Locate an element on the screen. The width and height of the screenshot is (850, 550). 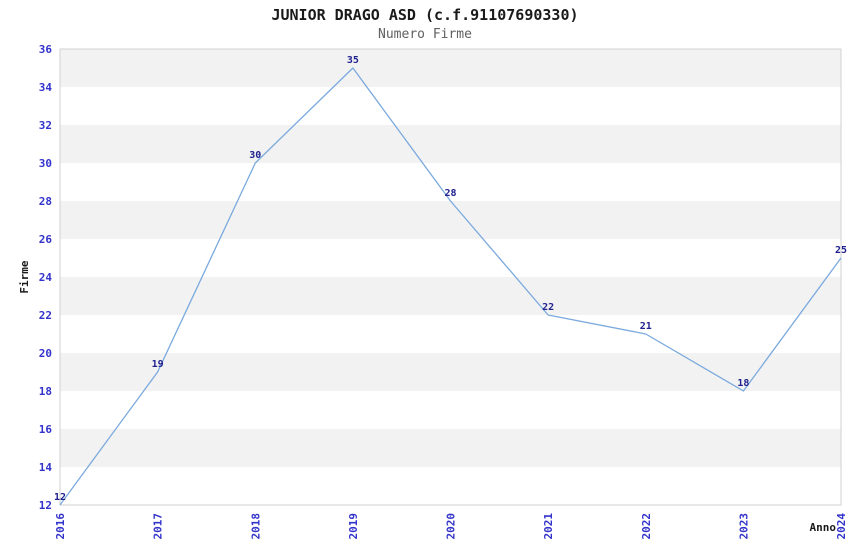
chart-subtitle: Numero Firme is located at coordinates (425, 34).